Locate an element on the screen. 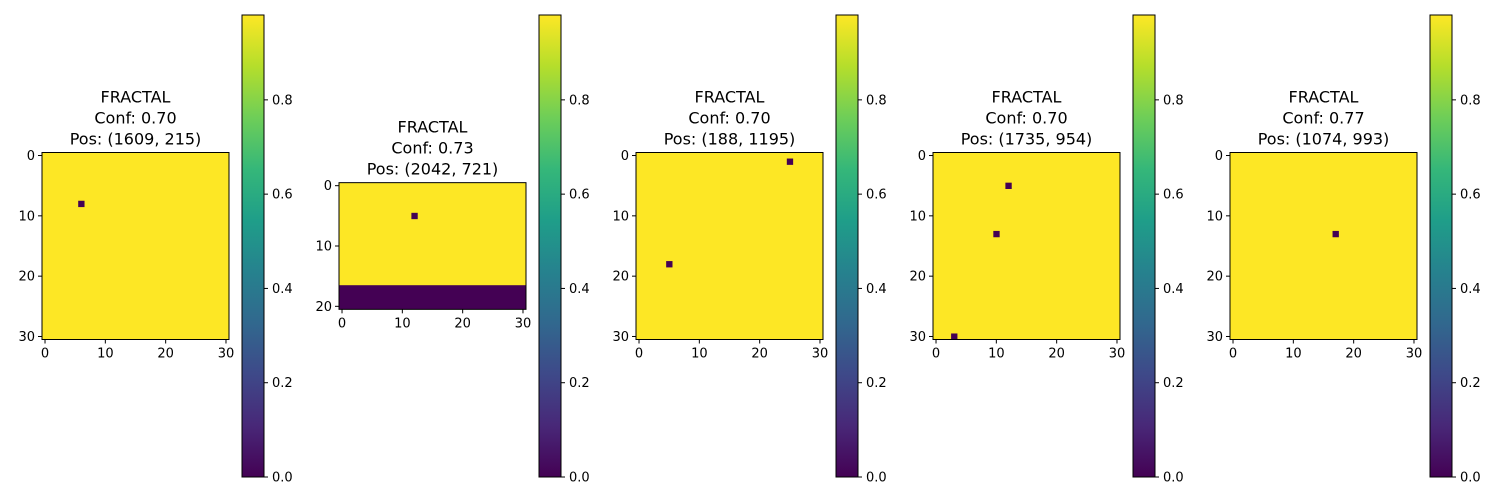 This screenshot has height=500, width=1500. heatmap-zero-band is located at coordinates (432, 297).